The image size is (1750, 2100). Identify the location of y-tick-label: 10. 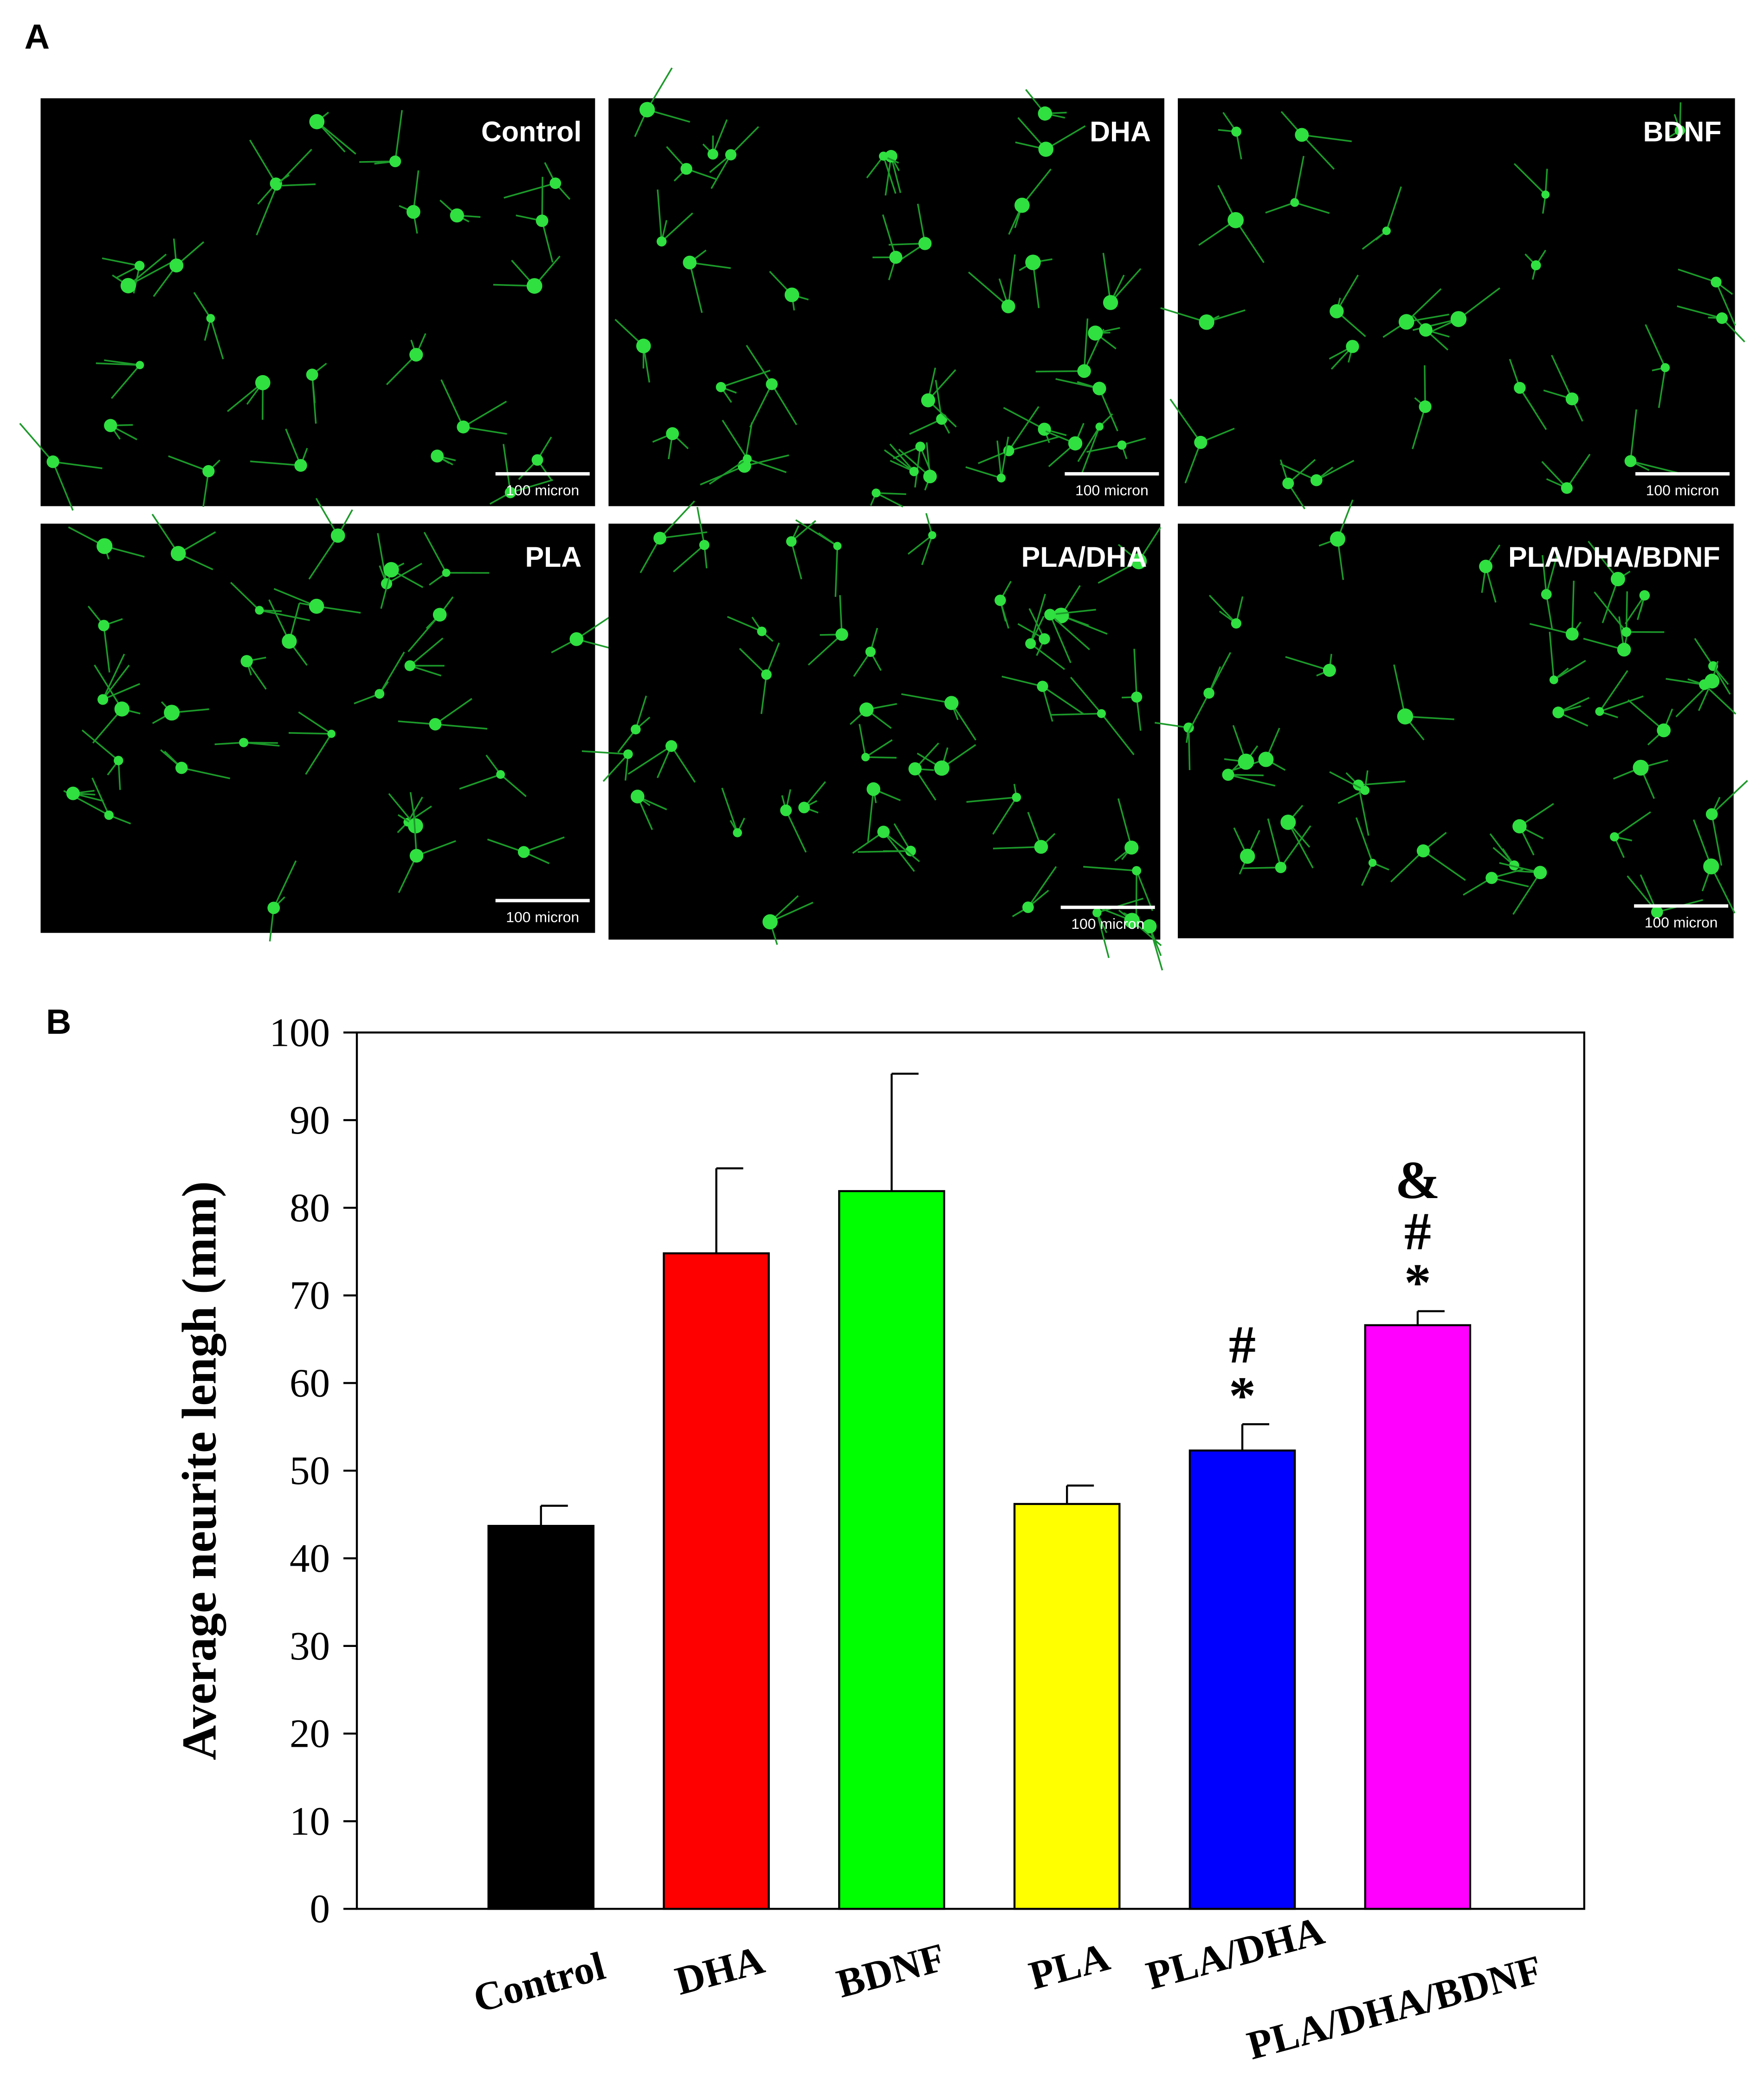
(310, 1821).